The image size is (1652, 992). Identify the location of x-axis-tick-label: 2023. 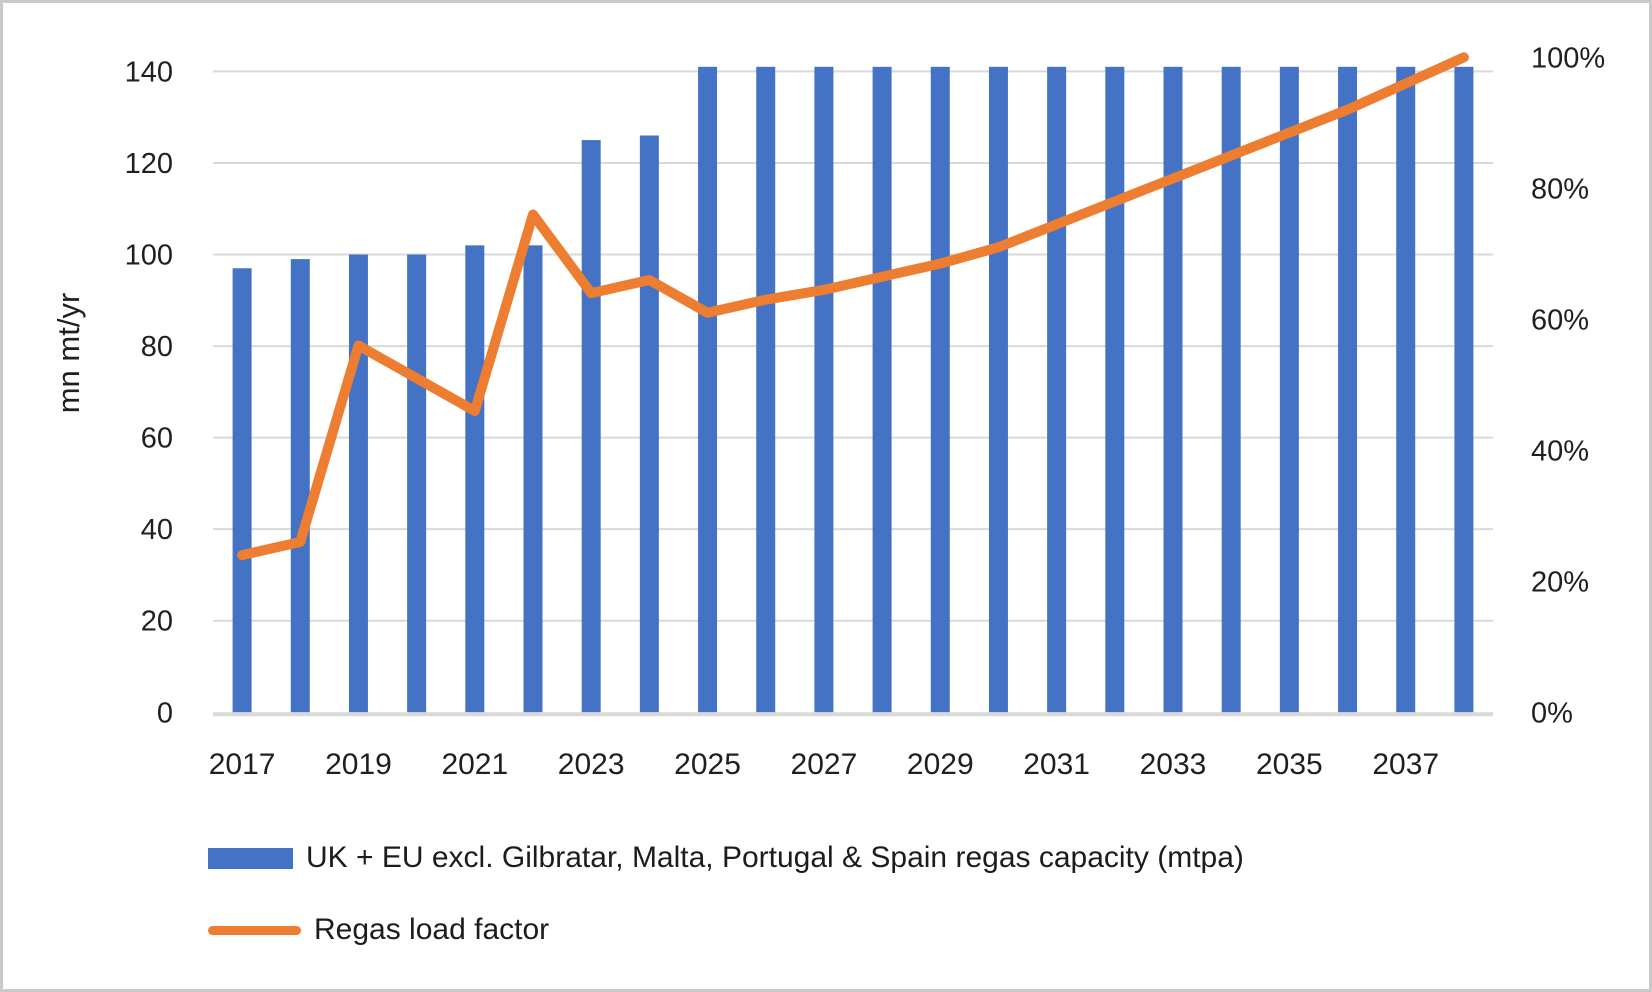
(591, 764).